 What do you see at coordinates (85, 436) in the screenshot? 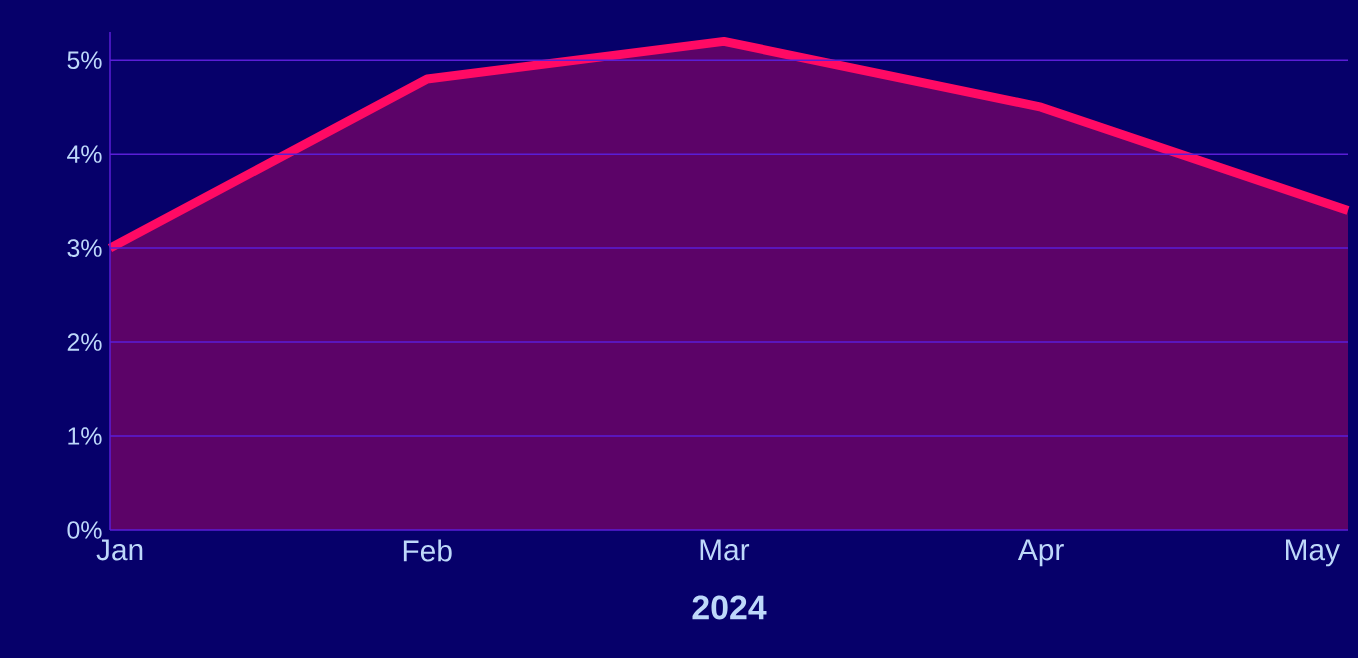
I see `y-tick-label: 1%` at bounding box center [85, 436].